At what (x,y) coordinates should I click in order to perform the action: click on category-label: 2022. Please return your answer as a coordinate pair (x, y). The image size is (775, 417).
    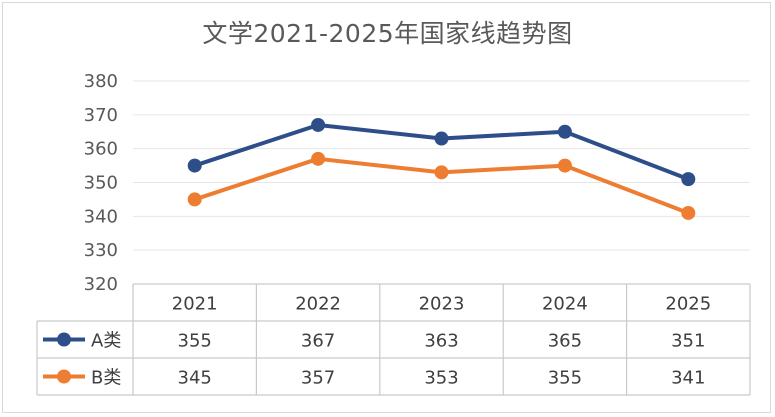
    Looking at the image, I should click on (318, 304).